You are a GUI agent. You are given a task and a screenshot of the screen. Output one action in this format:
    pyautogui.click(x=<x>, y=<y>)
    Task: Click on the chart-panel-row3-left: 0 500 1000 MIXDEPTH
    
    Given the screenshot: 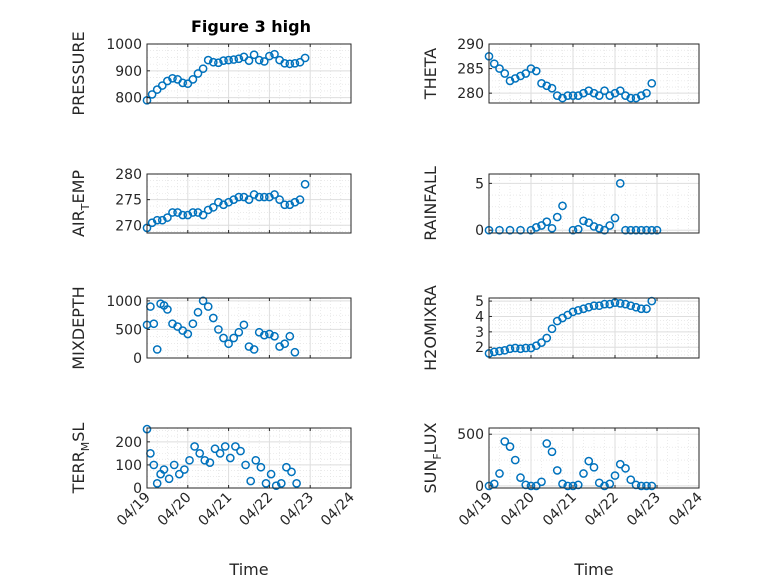 What is the action you would take?
    pyautogui.click(x=210, y=328)
    